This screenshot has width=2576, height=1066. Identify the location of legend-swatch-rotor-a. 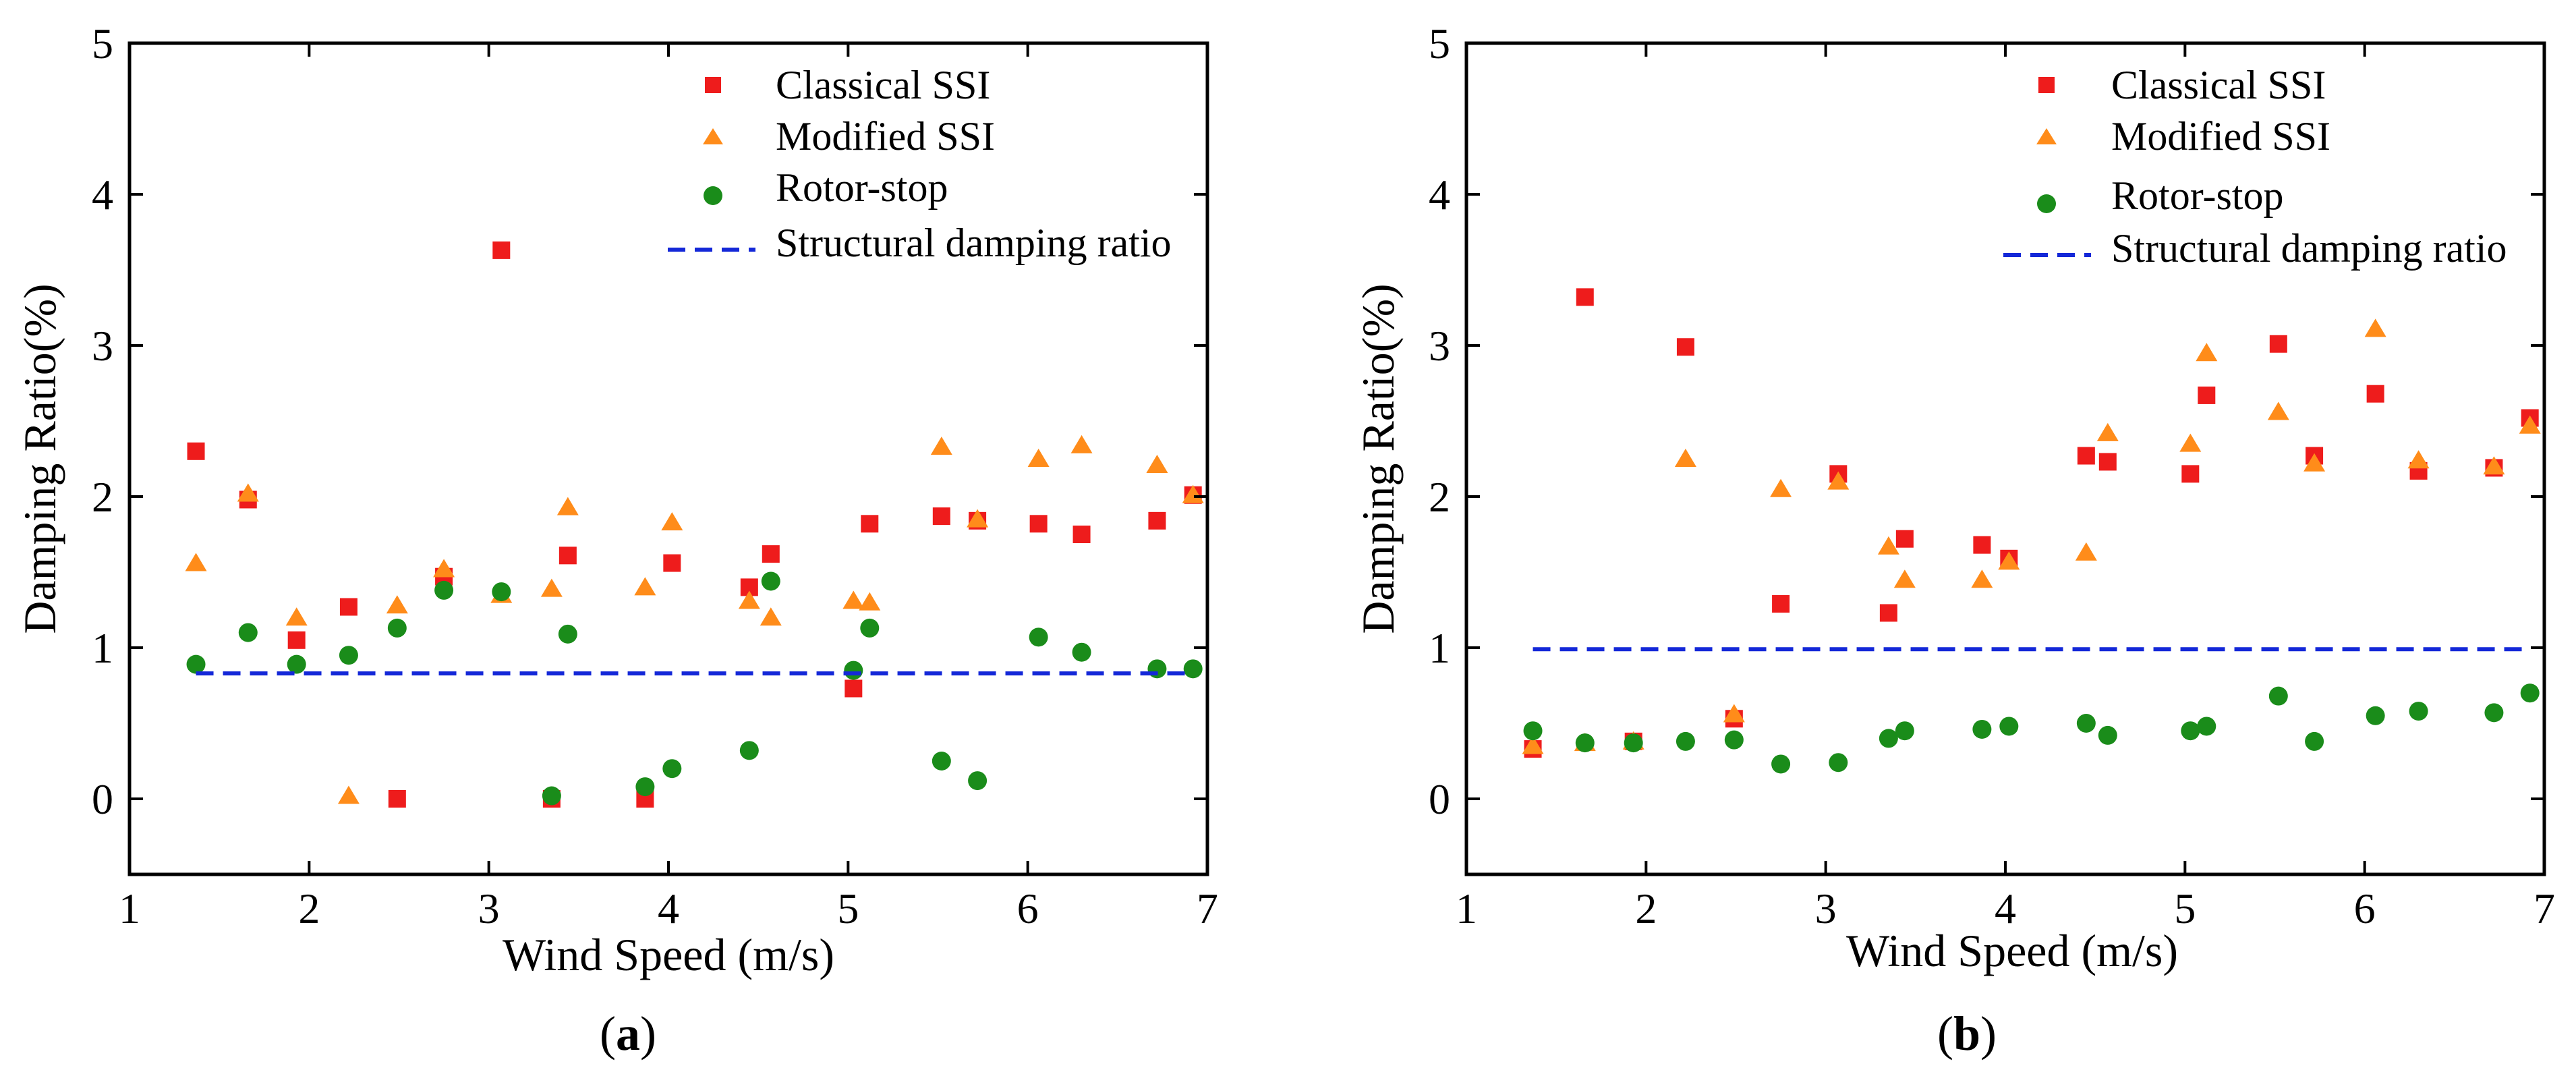
(713, 196).